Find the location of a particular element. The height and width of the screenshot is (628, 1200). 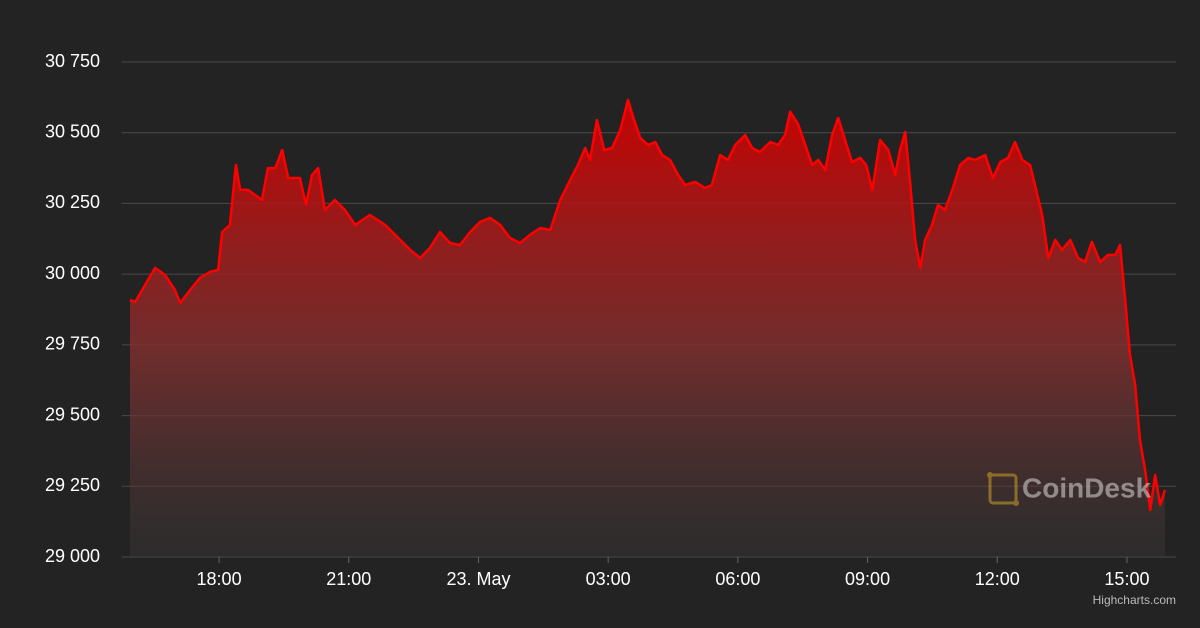

x-tick-label: 21:00 is located at coordinates (348, 579).